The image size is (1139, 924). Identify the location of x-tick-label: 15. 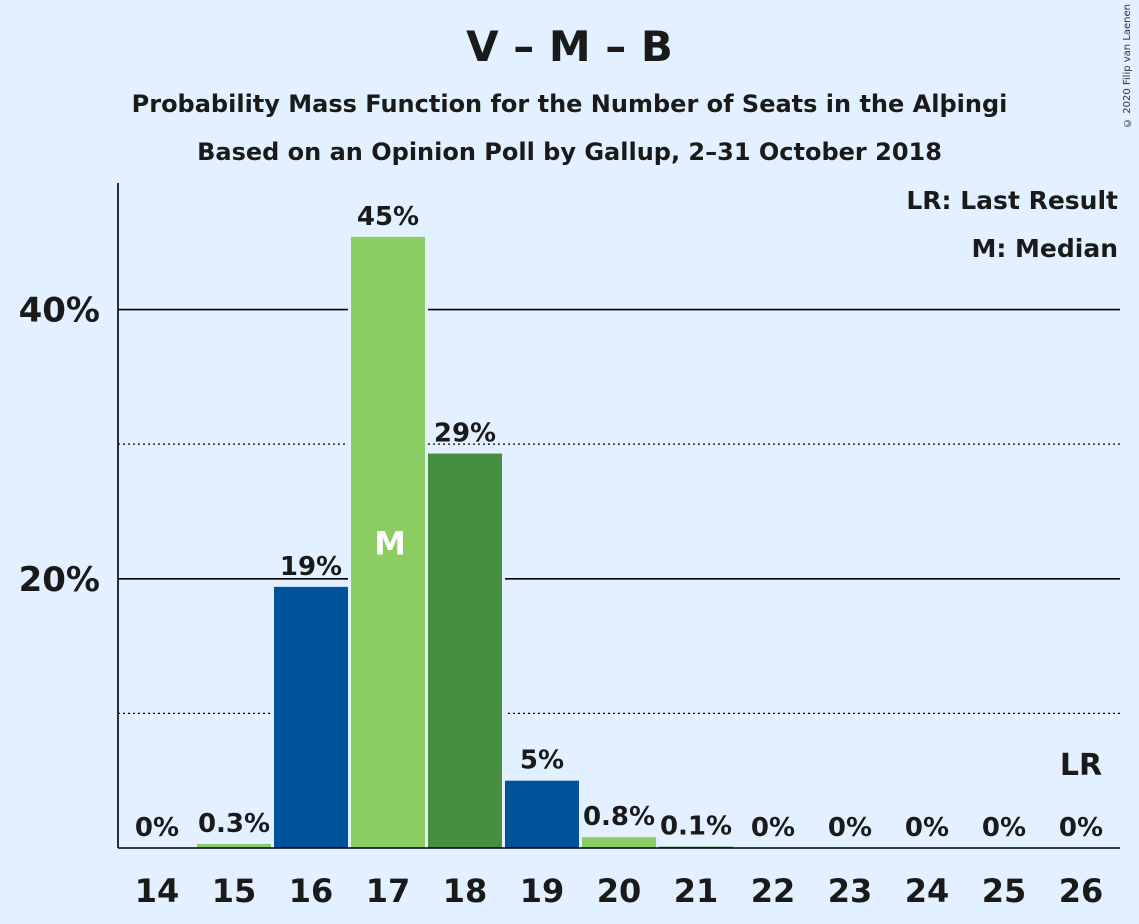
(234, 891).